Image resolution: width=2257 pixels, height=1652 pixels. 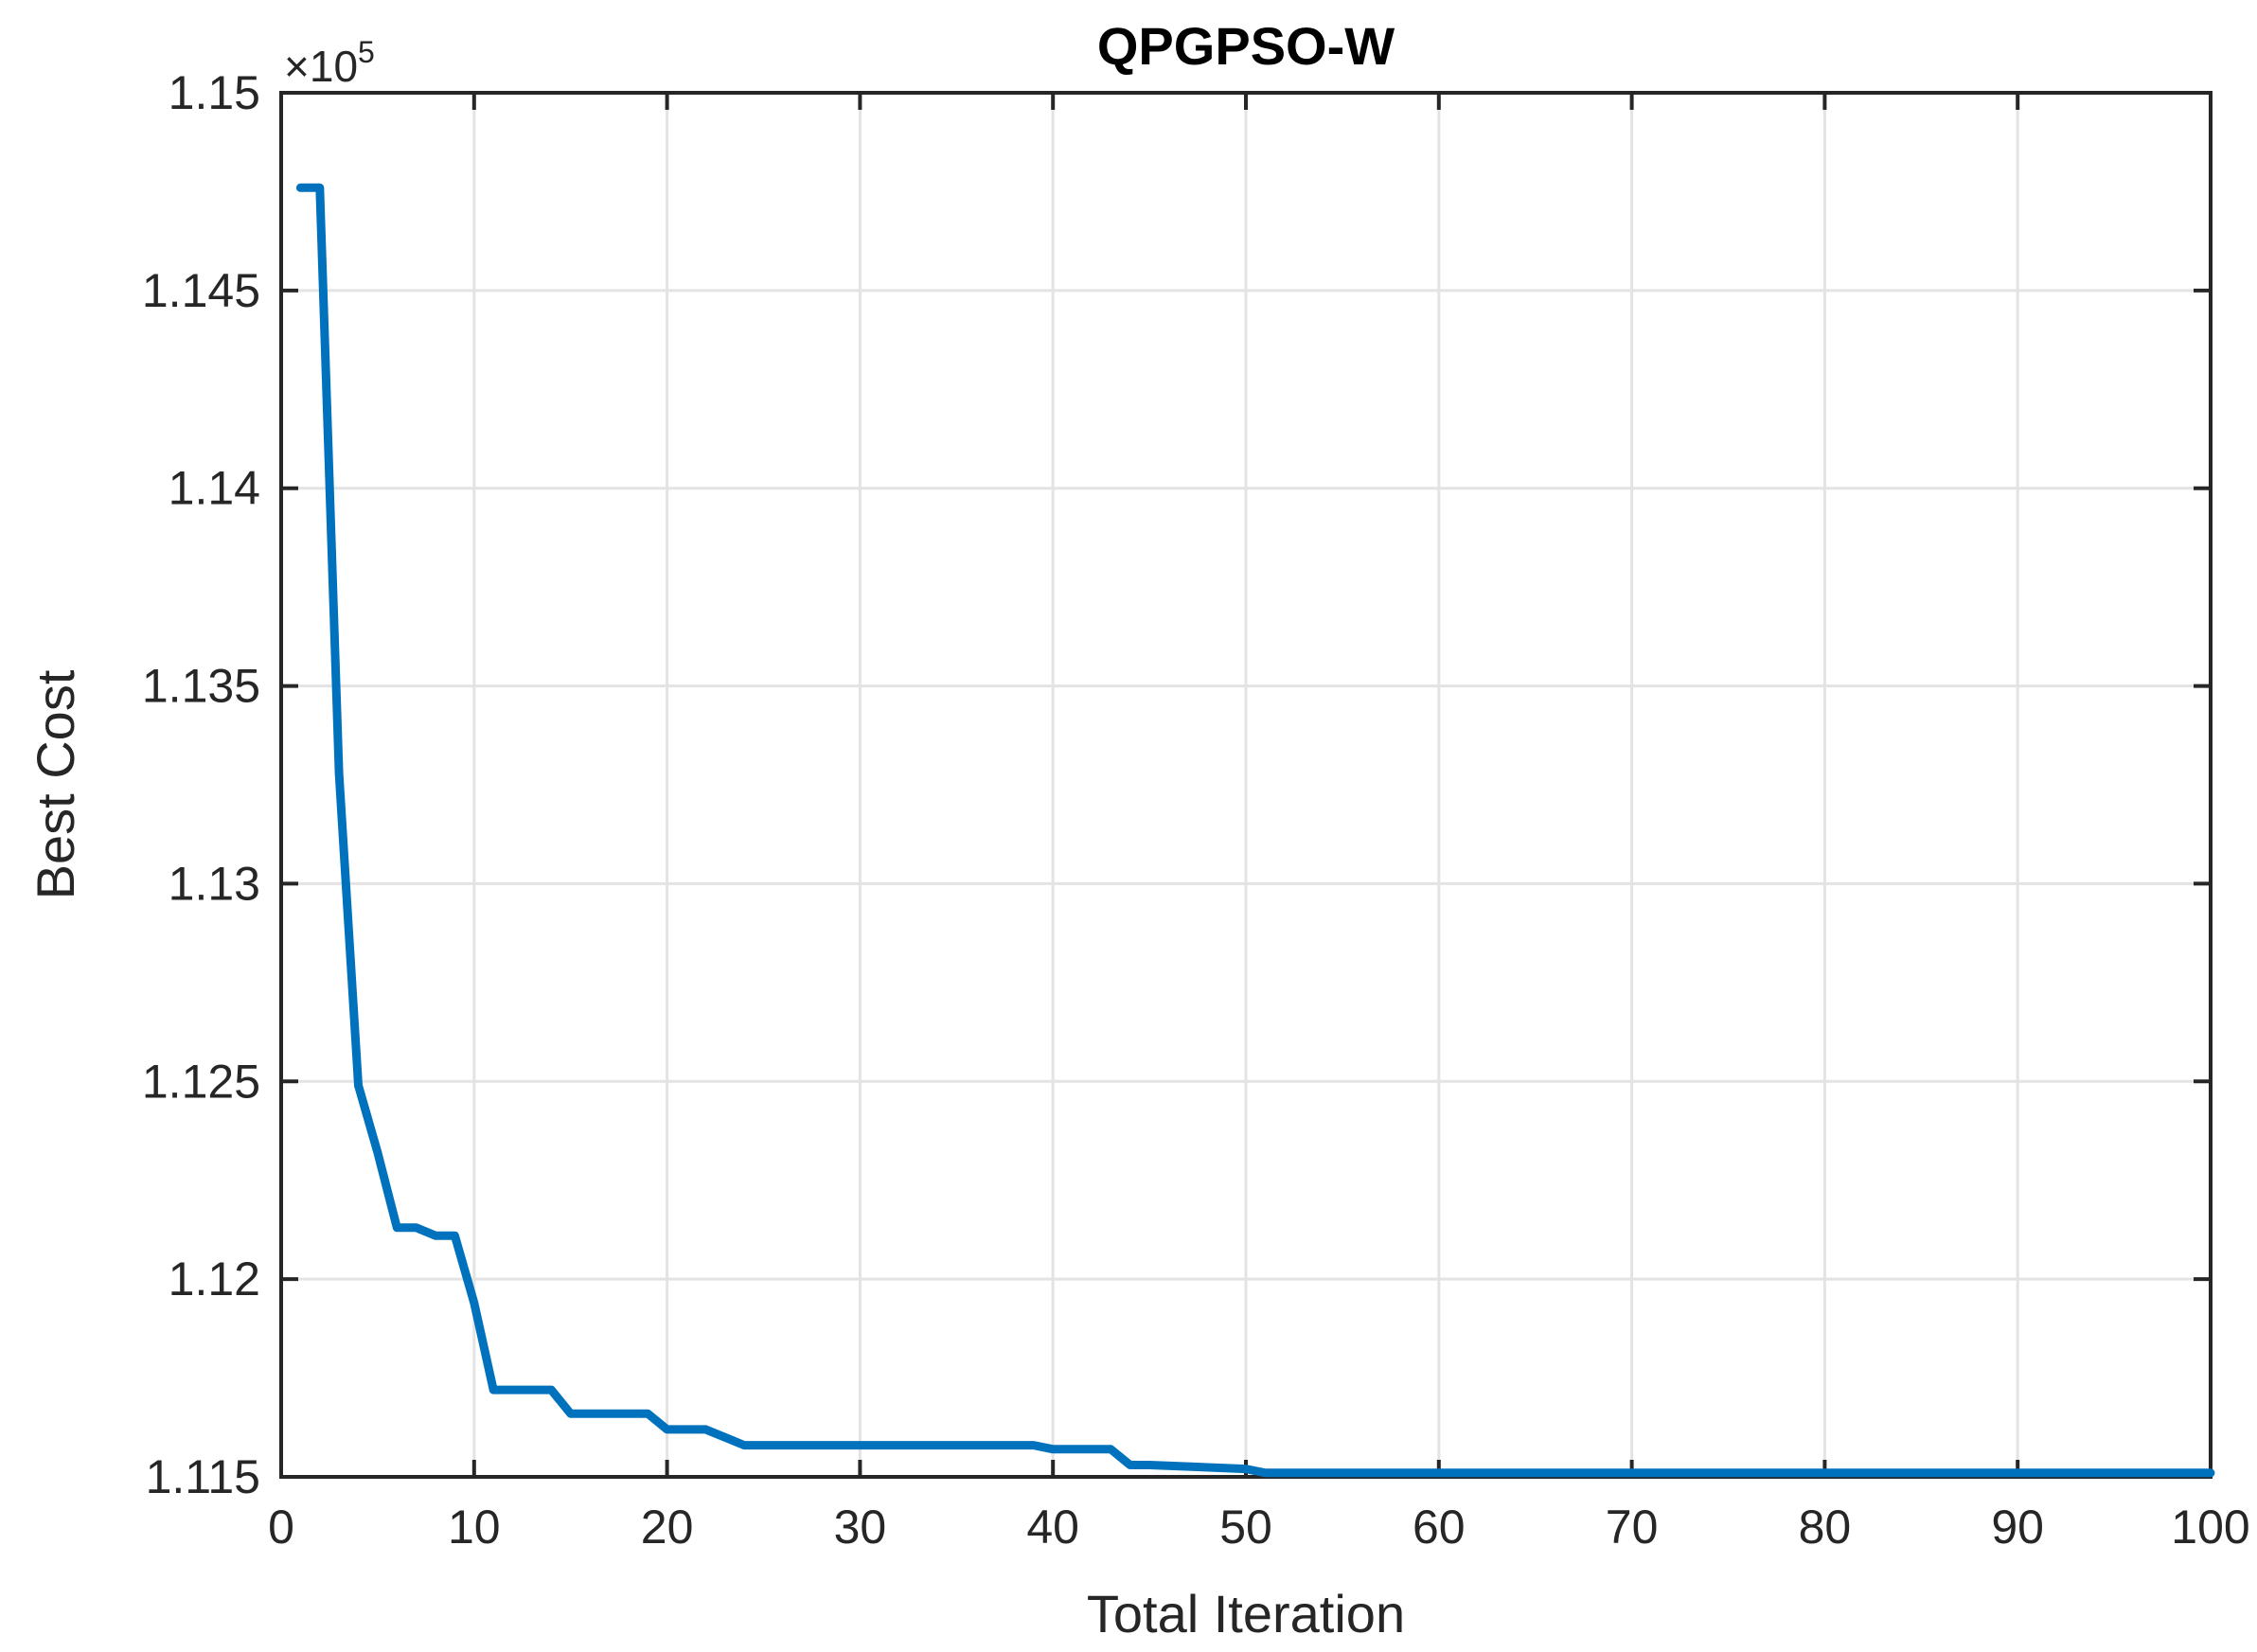 I want to click on y-axis-multiplier: ×10⁵, so click(x=330, y=63).